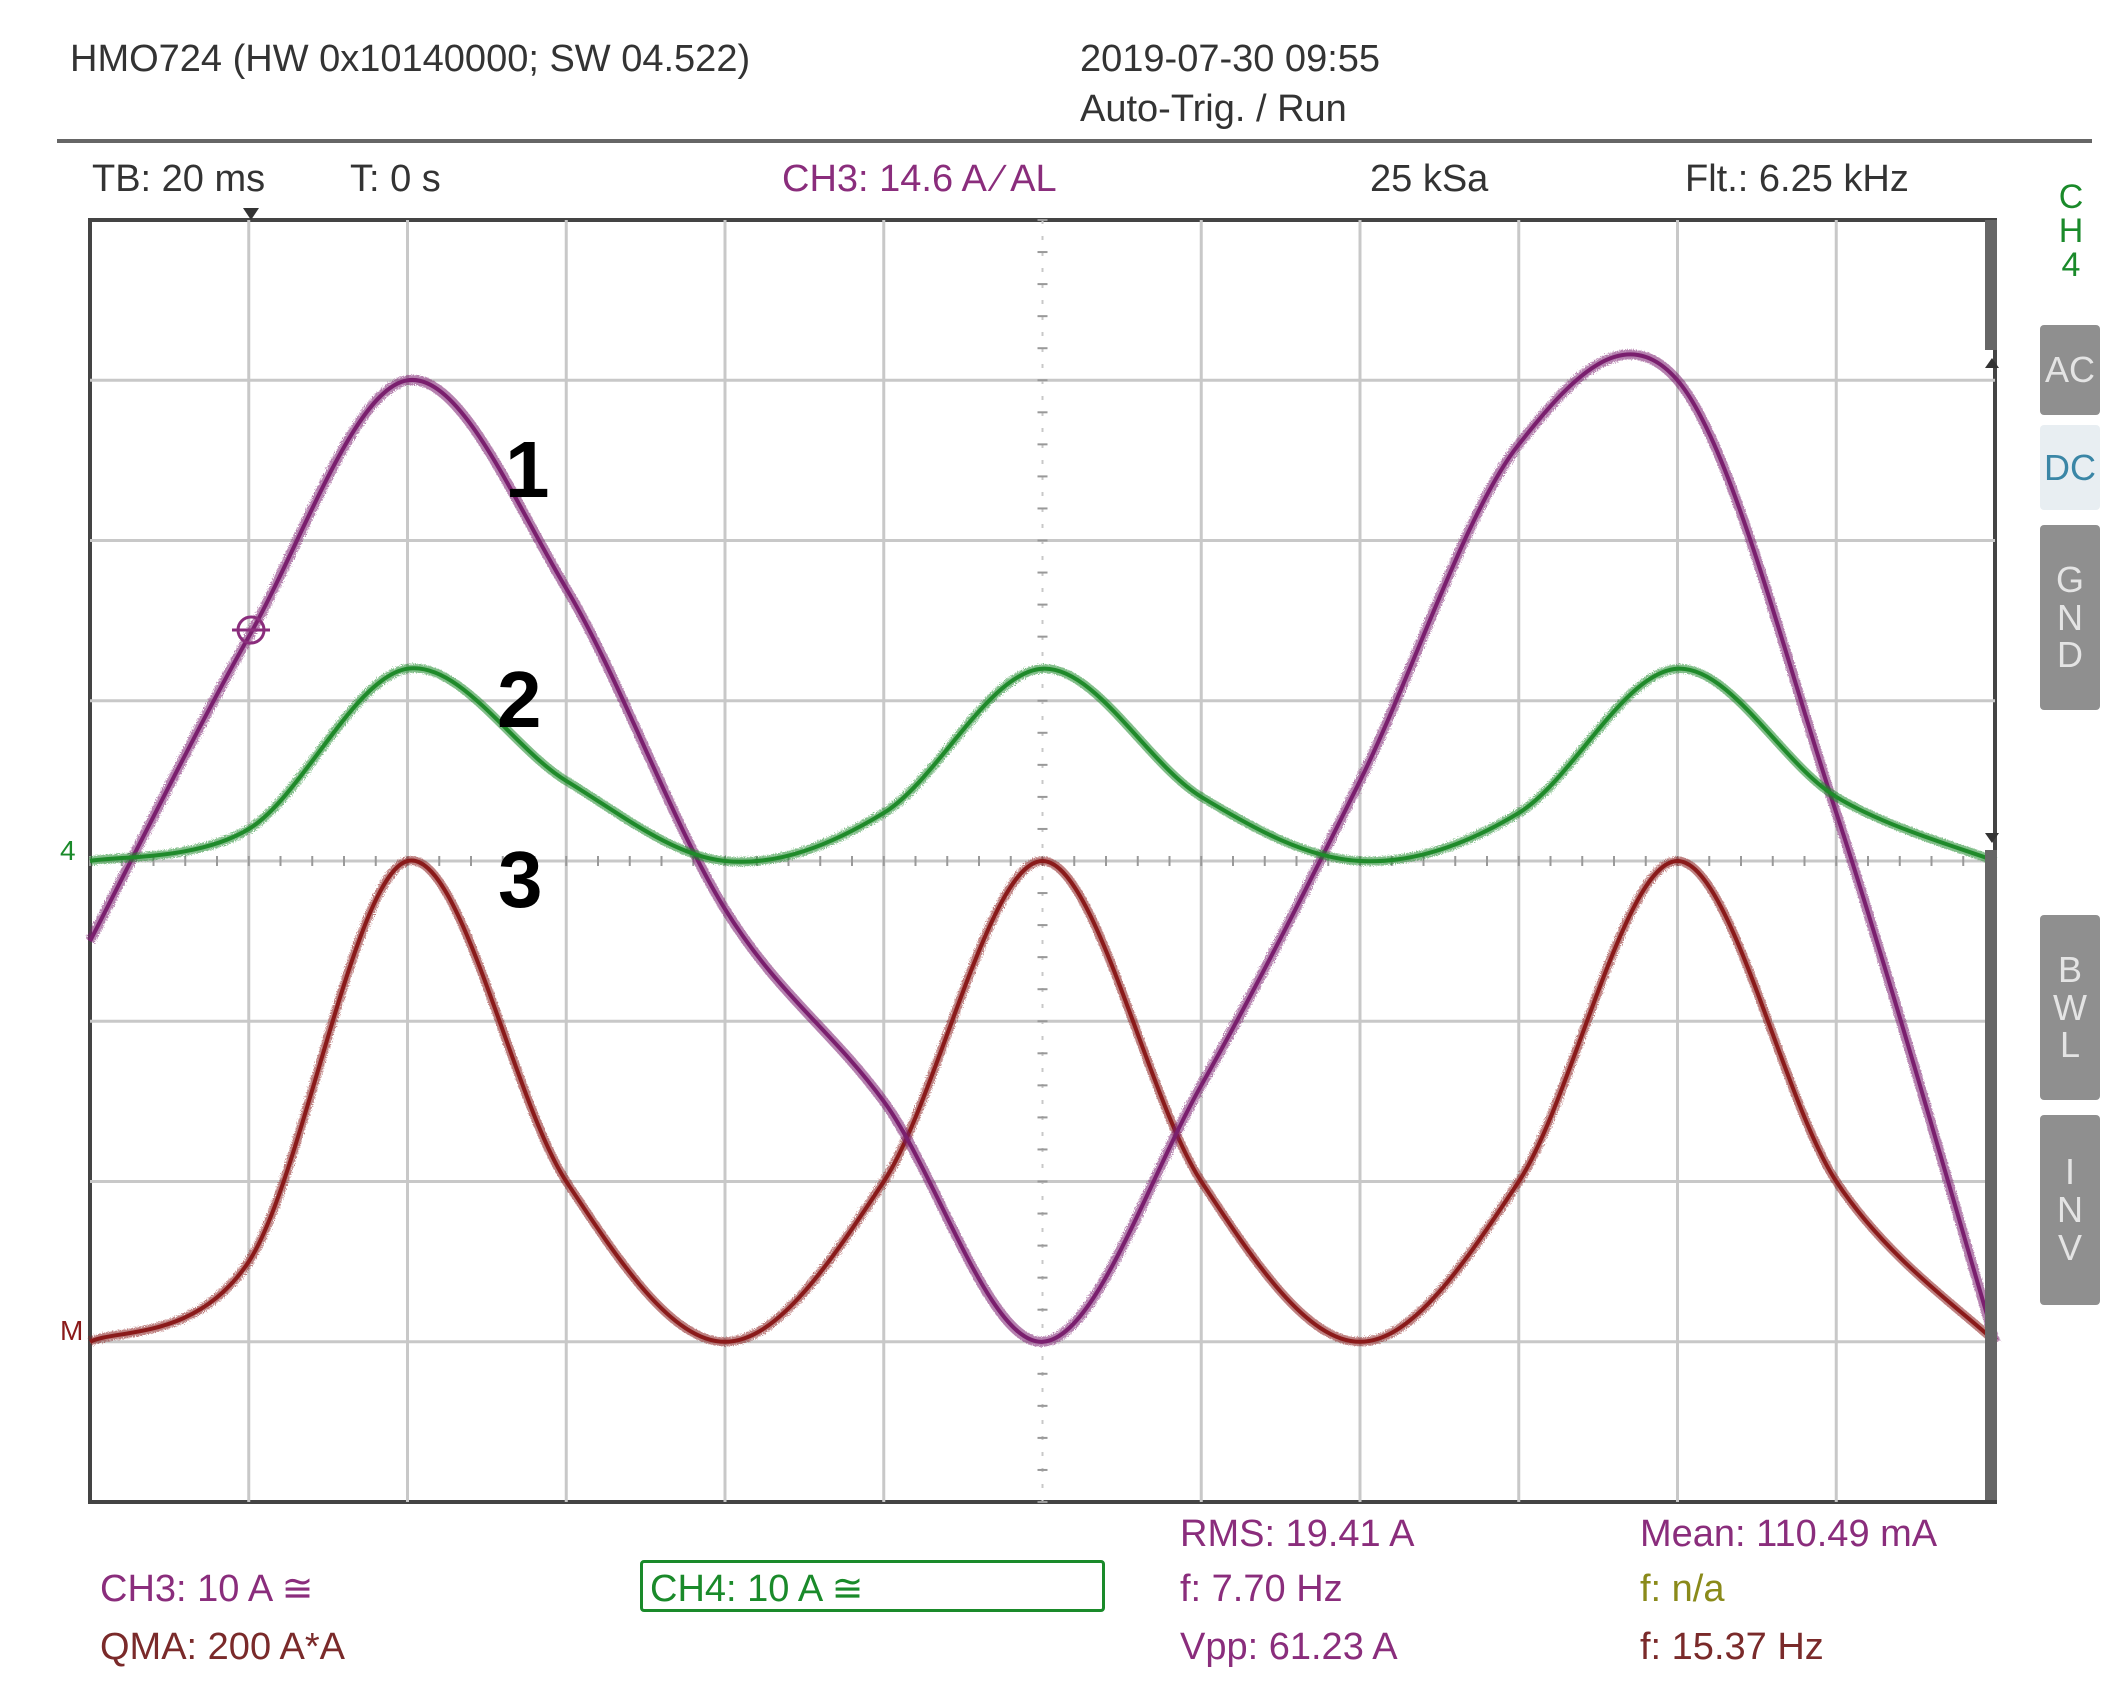 Image resolution: width=2121 pixels, height=1685 pixels. I want to click on inv-button: I N V, so click(2070, 1210).